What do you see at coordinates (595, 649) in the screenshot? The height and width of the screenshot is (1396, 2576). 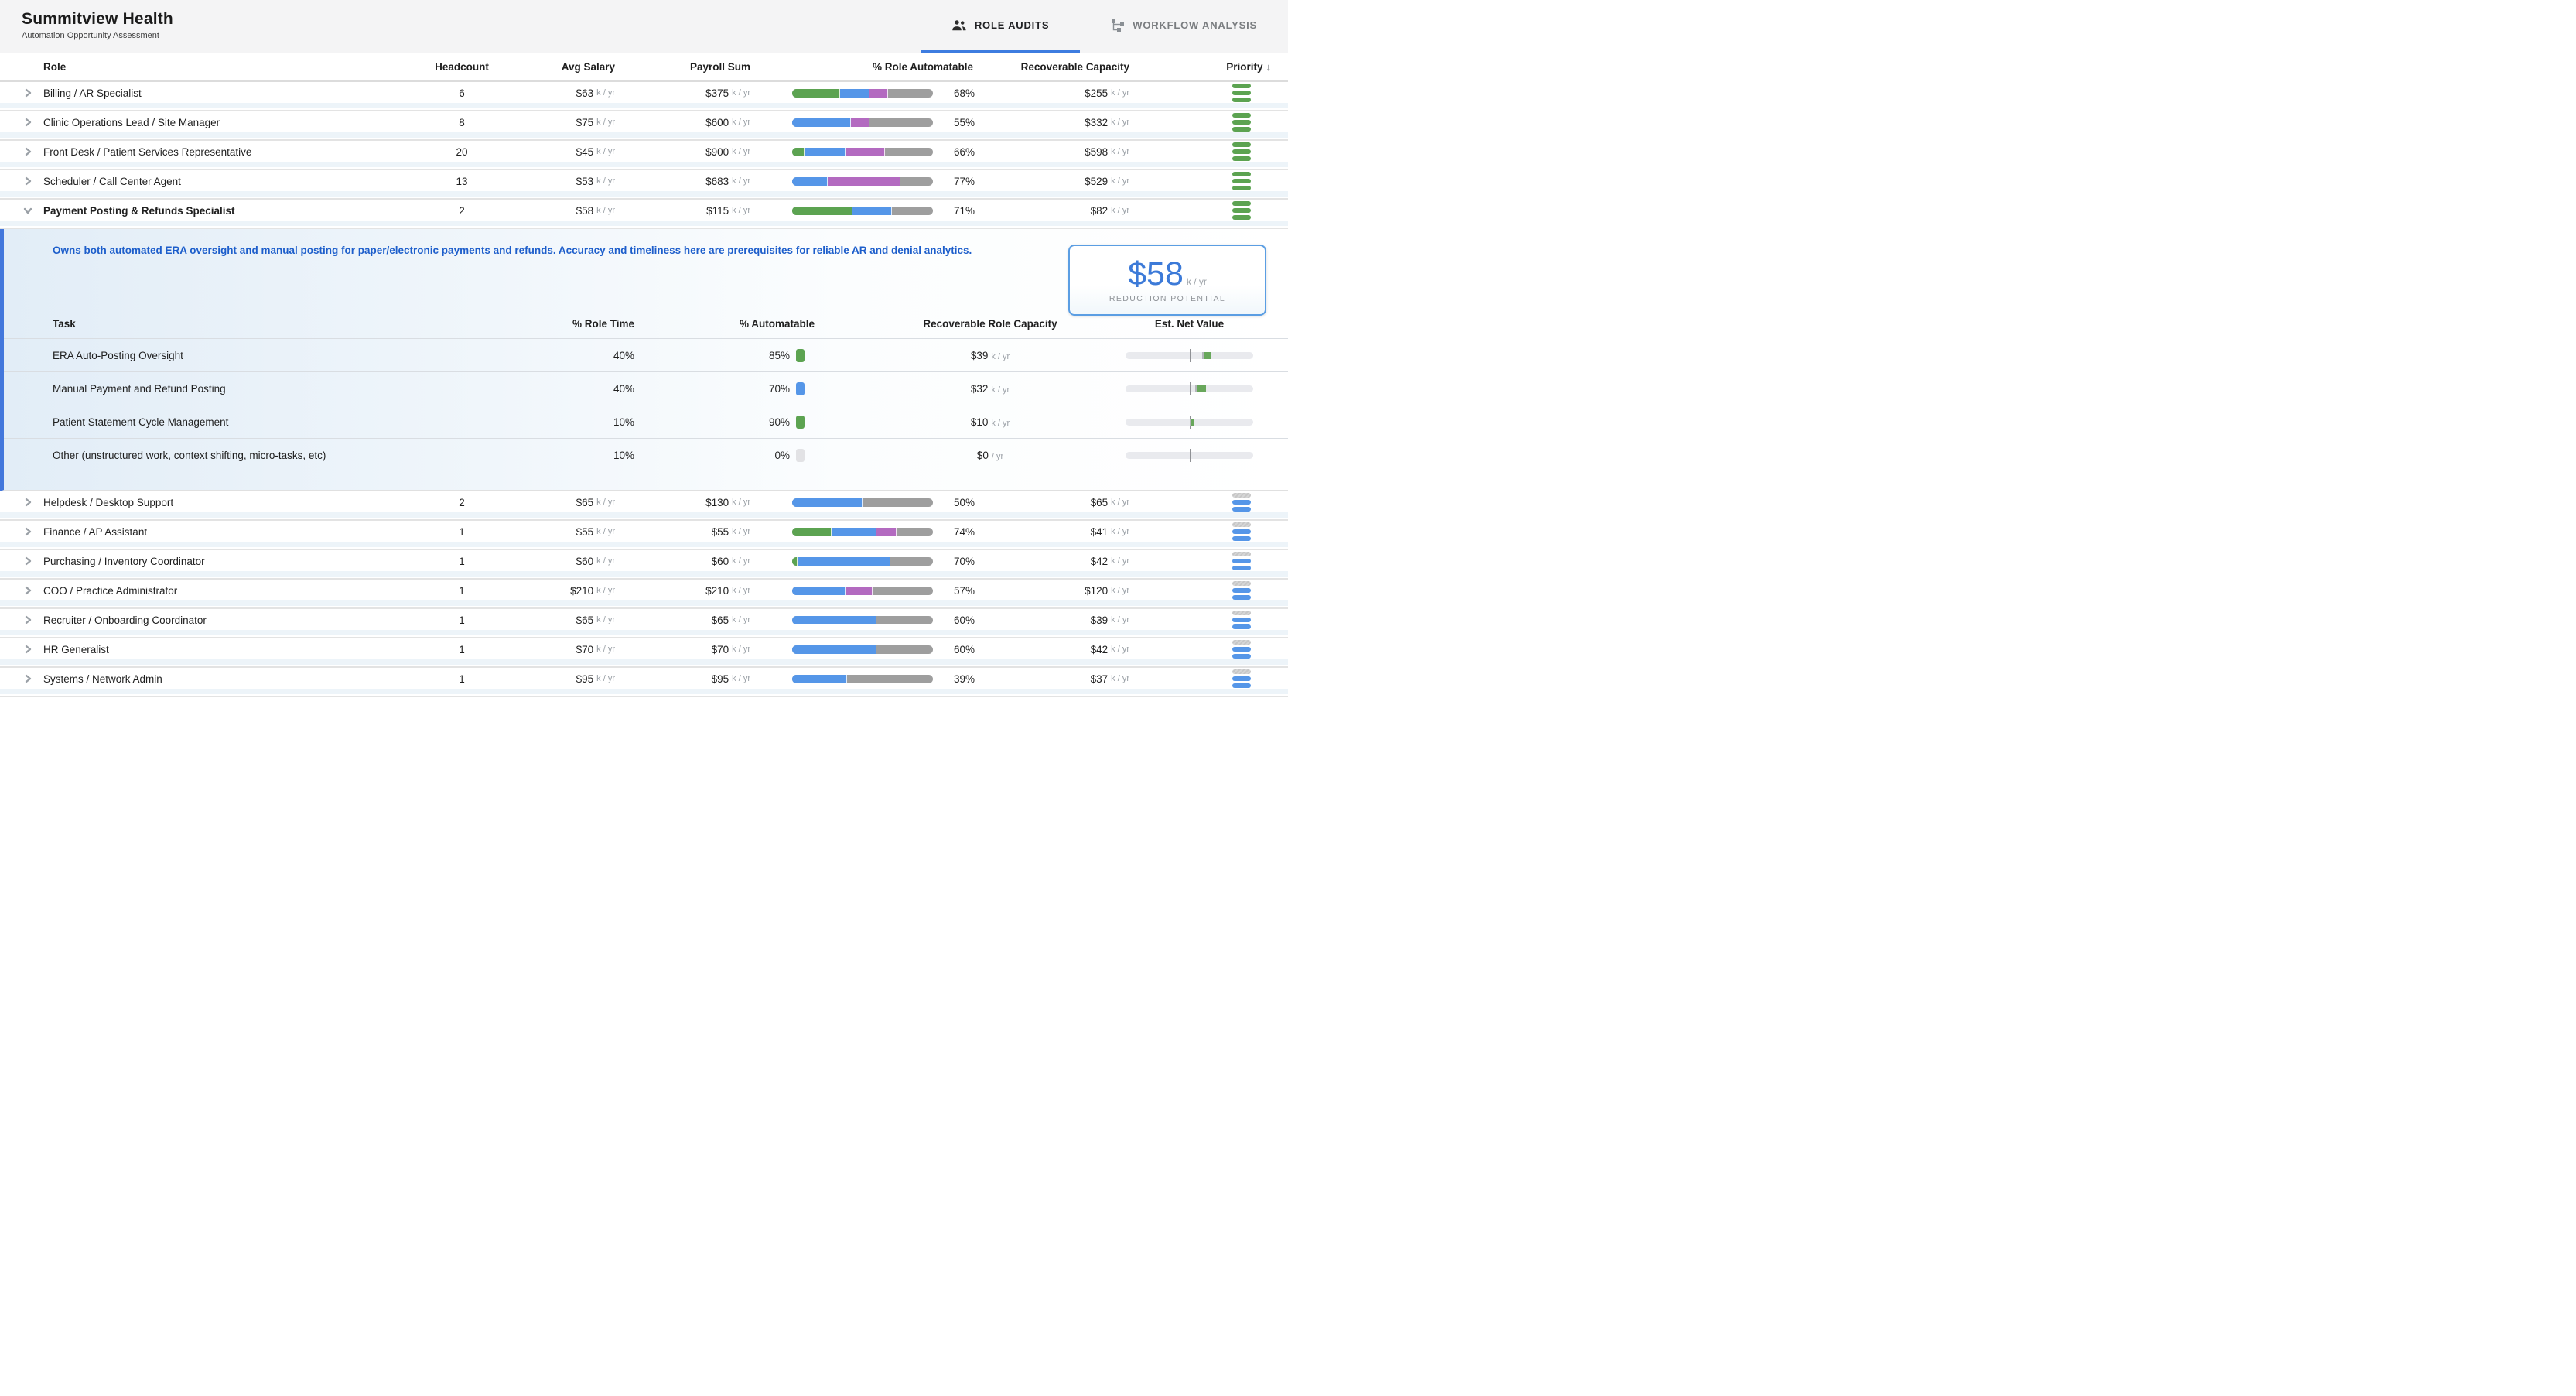 I see `avg-salary-value: $70 k / yr` at bounding box center [595, 649].